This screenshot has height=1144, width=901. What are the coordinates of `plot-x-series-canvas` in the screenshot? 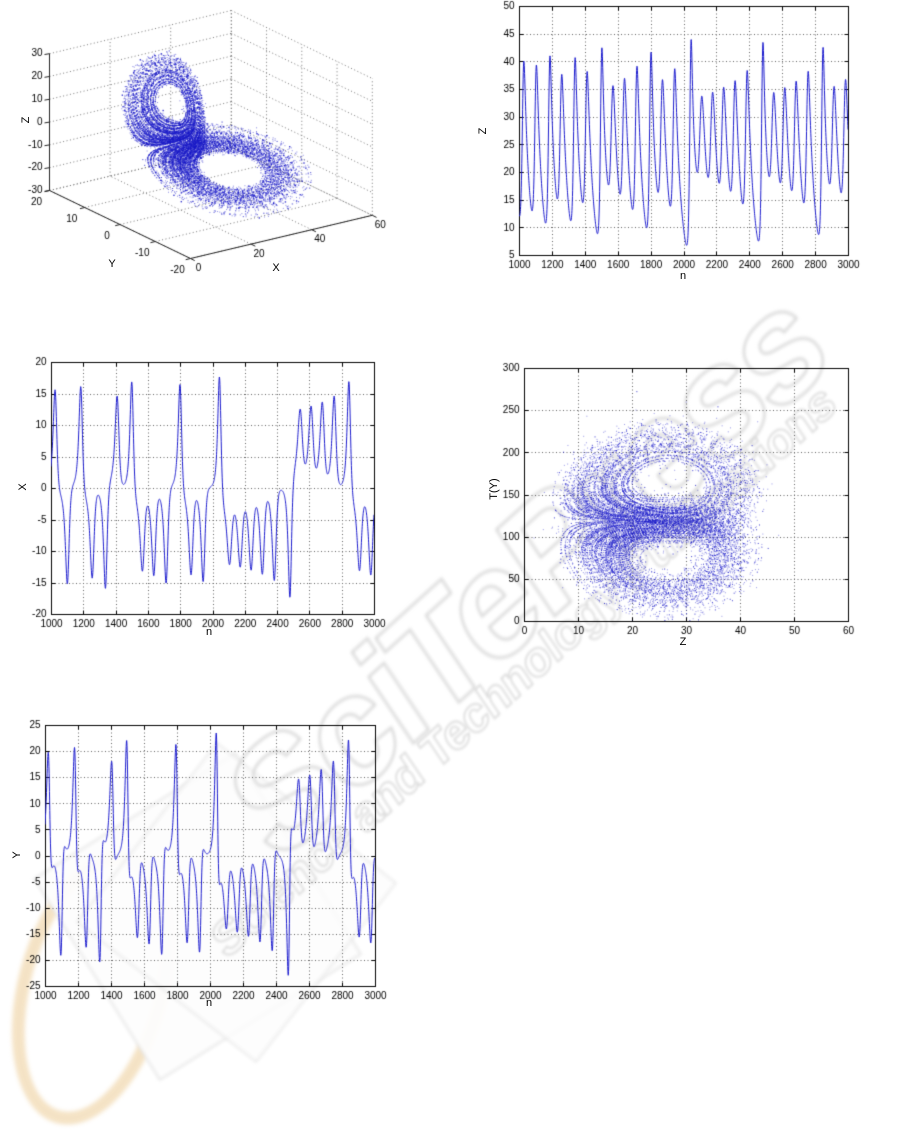 It's located at (225, 490).